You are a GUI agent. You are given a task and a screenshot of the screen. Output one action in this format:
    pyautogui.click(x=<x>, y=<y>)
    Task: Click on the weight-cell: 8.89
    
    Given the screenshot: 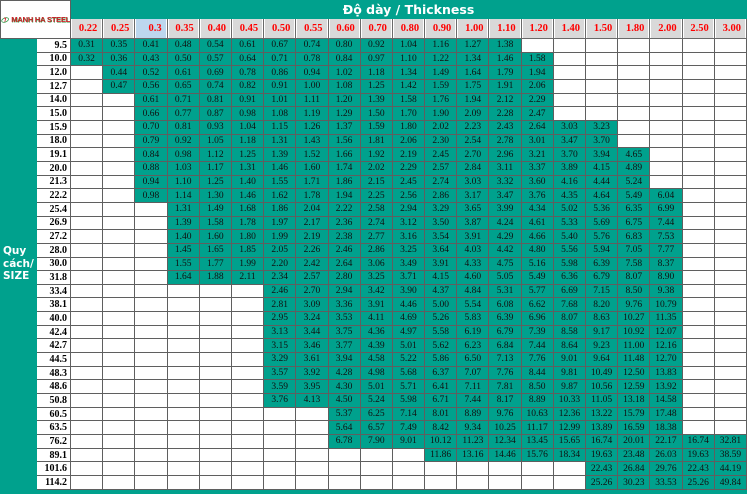 What is the action you would take?
    pyautogui.click(x=473, y=414)
    